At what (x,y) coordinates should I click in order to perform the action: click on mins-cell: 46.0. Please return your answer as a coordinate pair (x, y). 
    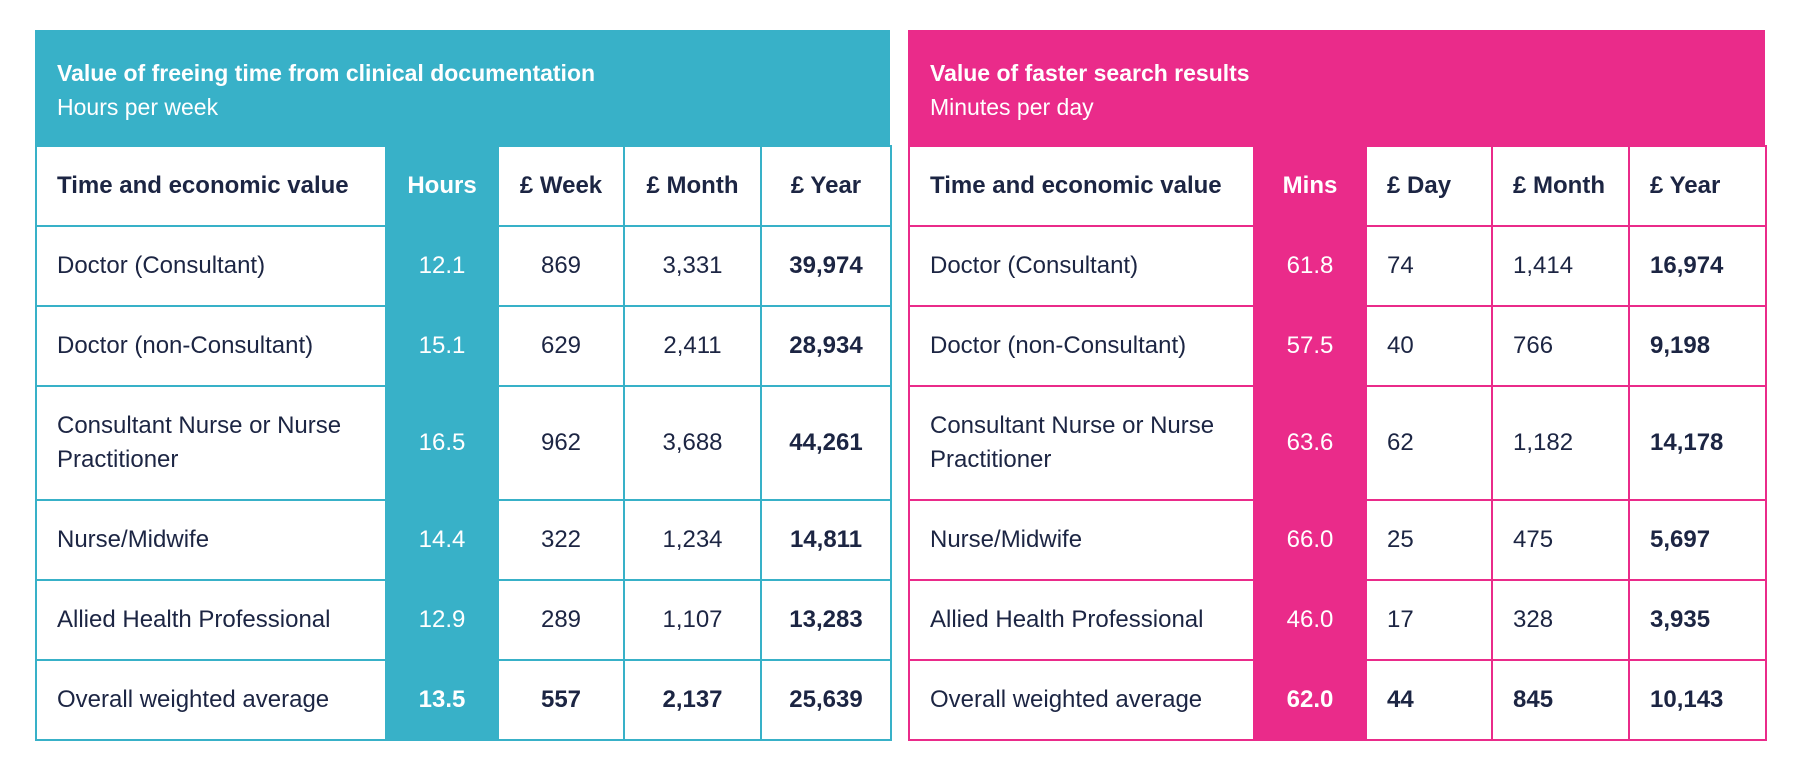
    Looking at the image, I should click on (1310, 620).